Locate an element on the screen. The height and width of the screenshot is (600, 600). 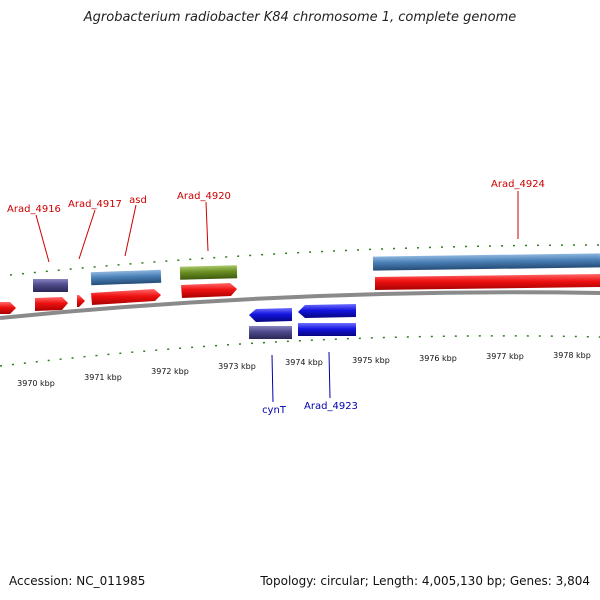
gene-arrow-cynt is located at coordinates (270, 315).